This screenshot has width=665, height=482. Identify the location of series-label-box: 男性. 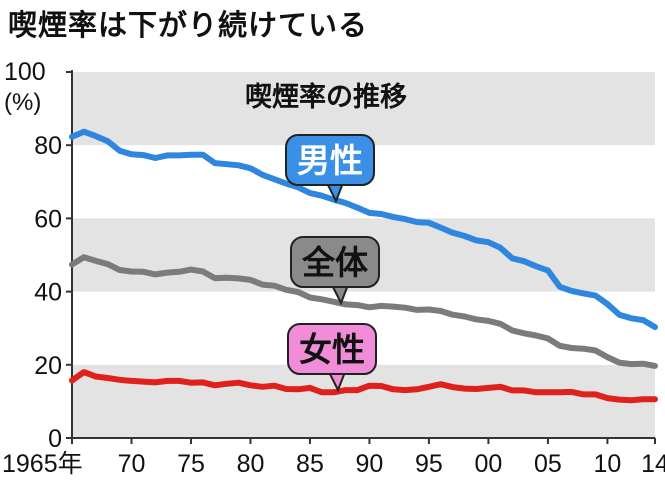
(330, 169).